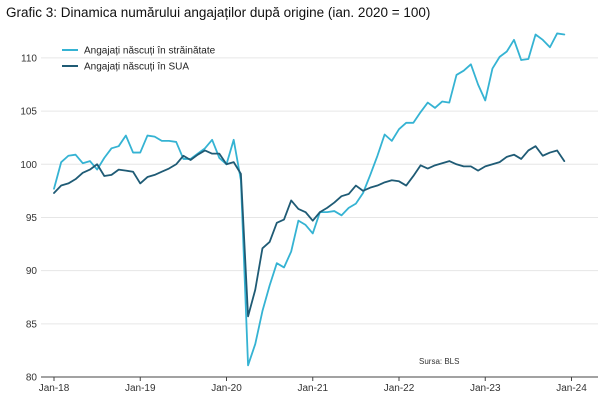  I want to click on legend-label-2: Angajați născuți în SUA, so click(136, 67).